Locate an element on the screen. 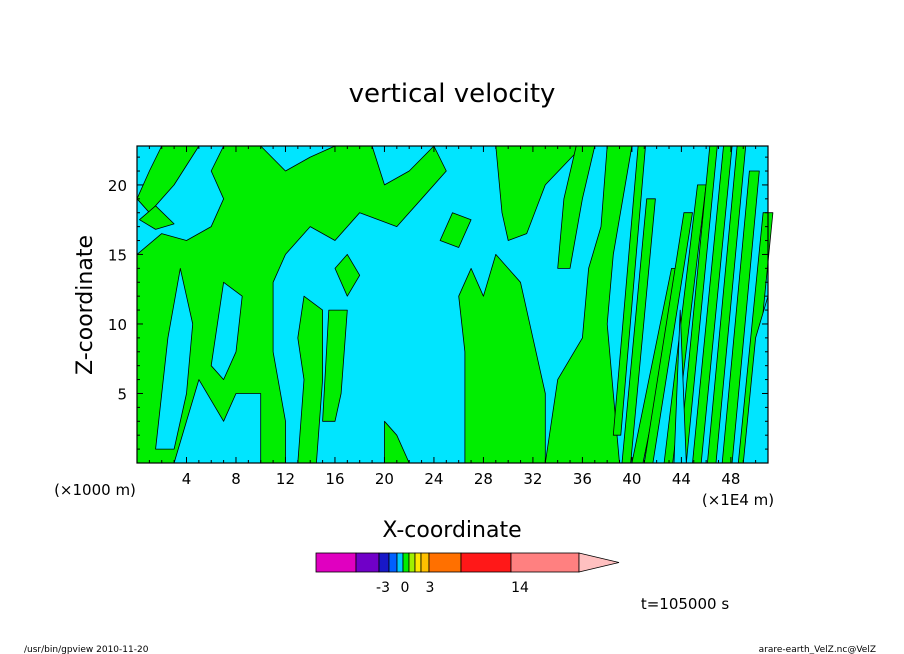 Image resolution: width=904 pixels, height=654 pixels. colorbar-label-3: 3 is located at coordinates (430, 588).